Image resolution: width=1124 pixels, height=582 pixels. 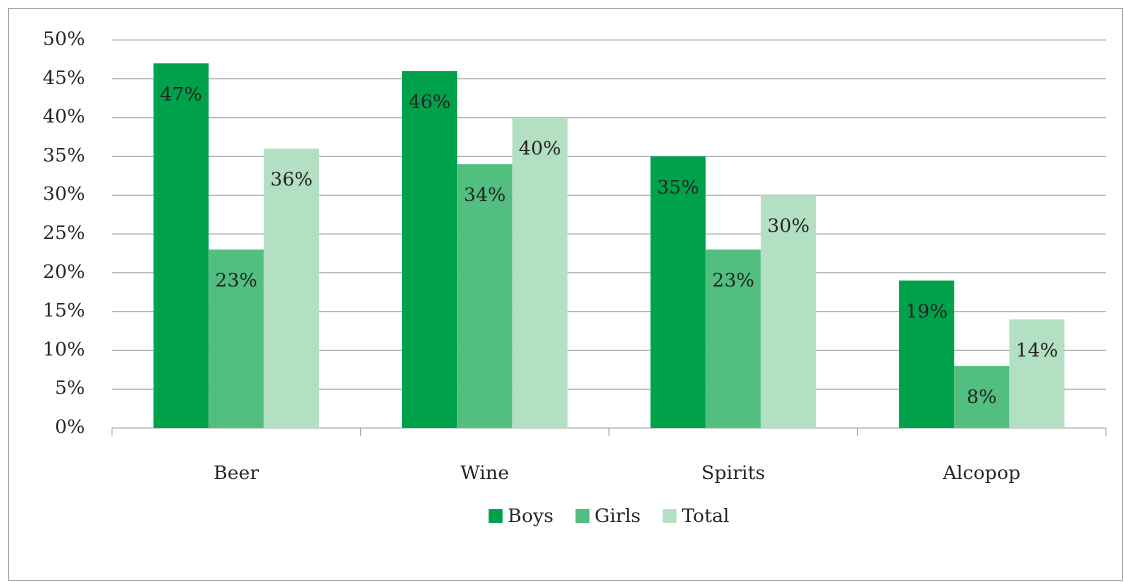 I want to click on data-label: 34%, so click(x=485, y=195).